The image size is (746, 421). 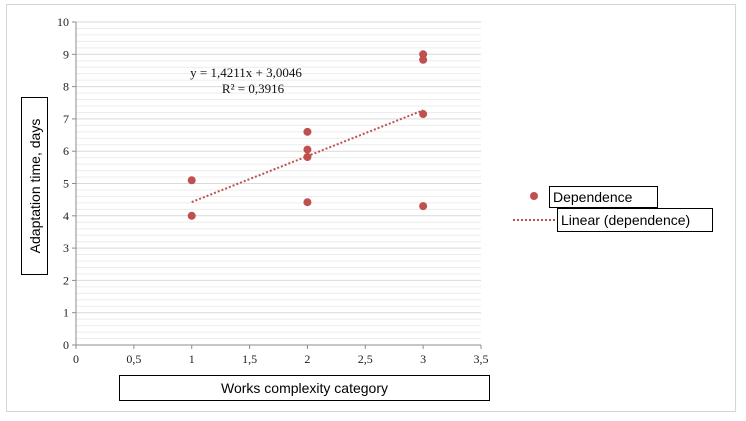 What do you see at coordinates (66, 280) in the screenshot?
I see `y-tick-label: 2` at bounding box center [66, 280].